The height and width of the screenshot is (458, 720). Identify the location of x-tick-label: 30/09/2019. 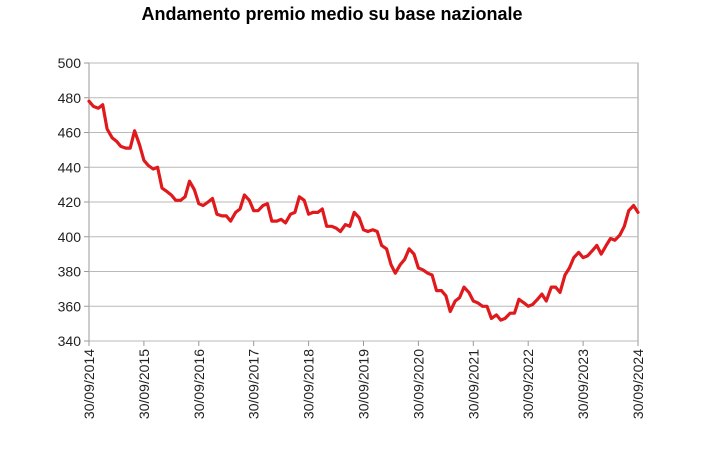
(364, 384).